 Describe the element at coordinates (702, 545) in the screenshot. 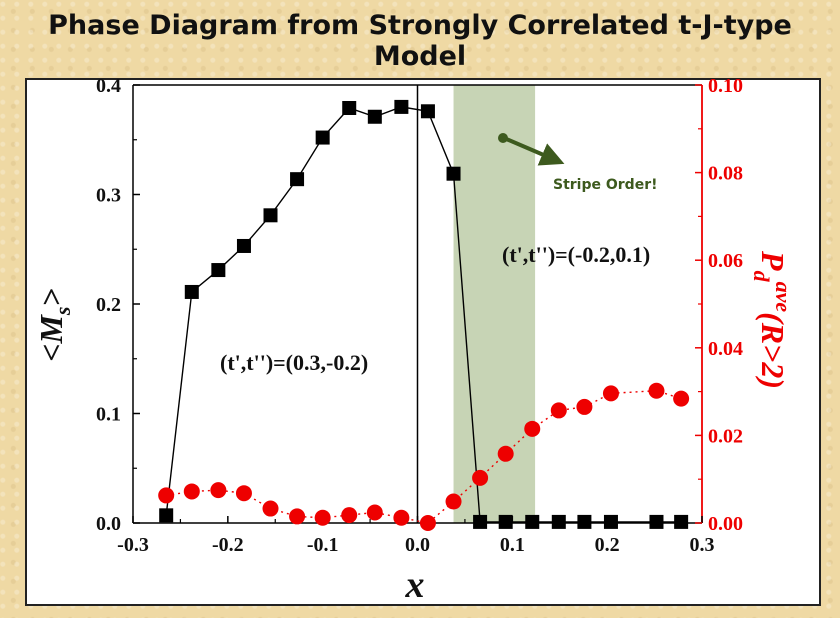

I see `x-tick-label: 0.3` at that location.